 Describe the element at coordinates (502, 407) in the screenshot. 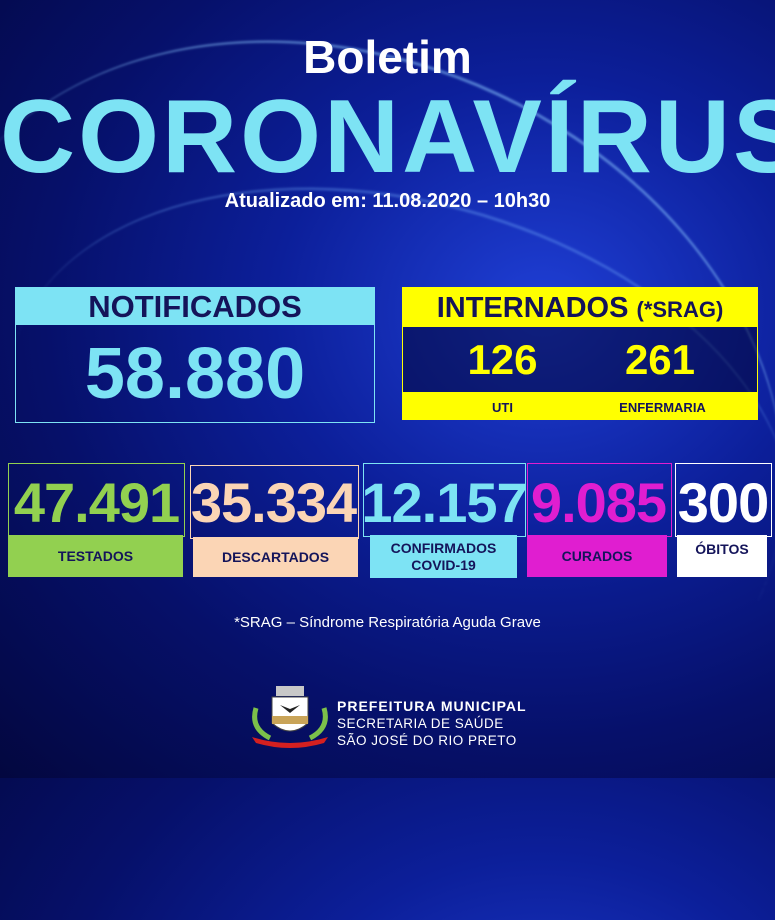

I see `uti-label: UTI` at that location.